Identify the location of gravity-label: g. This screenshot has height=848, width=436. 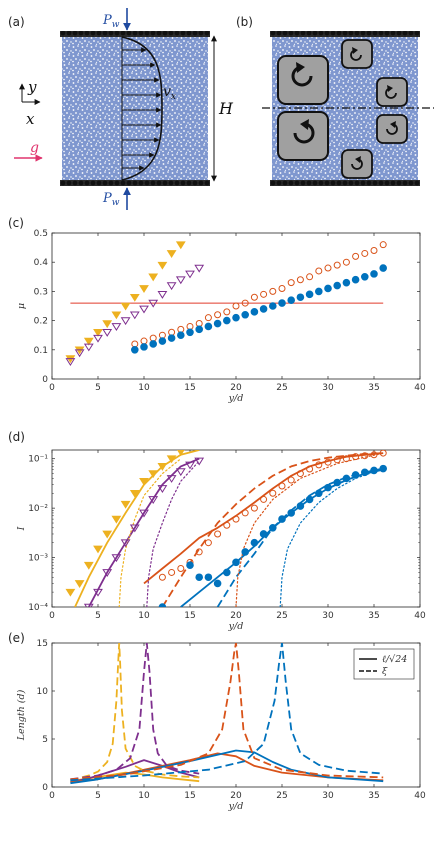
(34, 148).